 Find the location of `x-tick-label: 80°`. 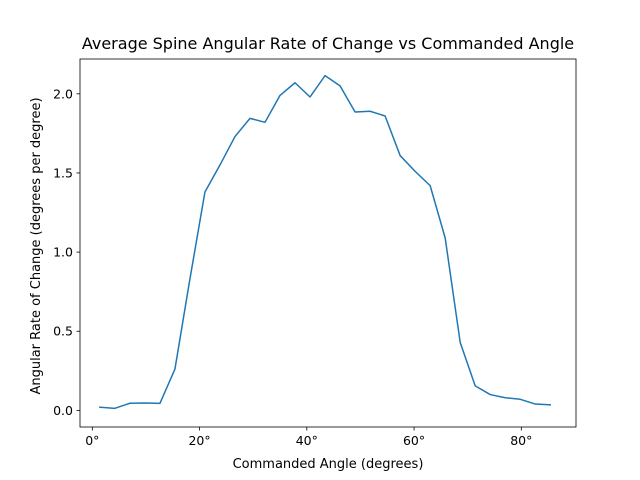

x-tick-label: 80° is located at coordinates (521, 440).